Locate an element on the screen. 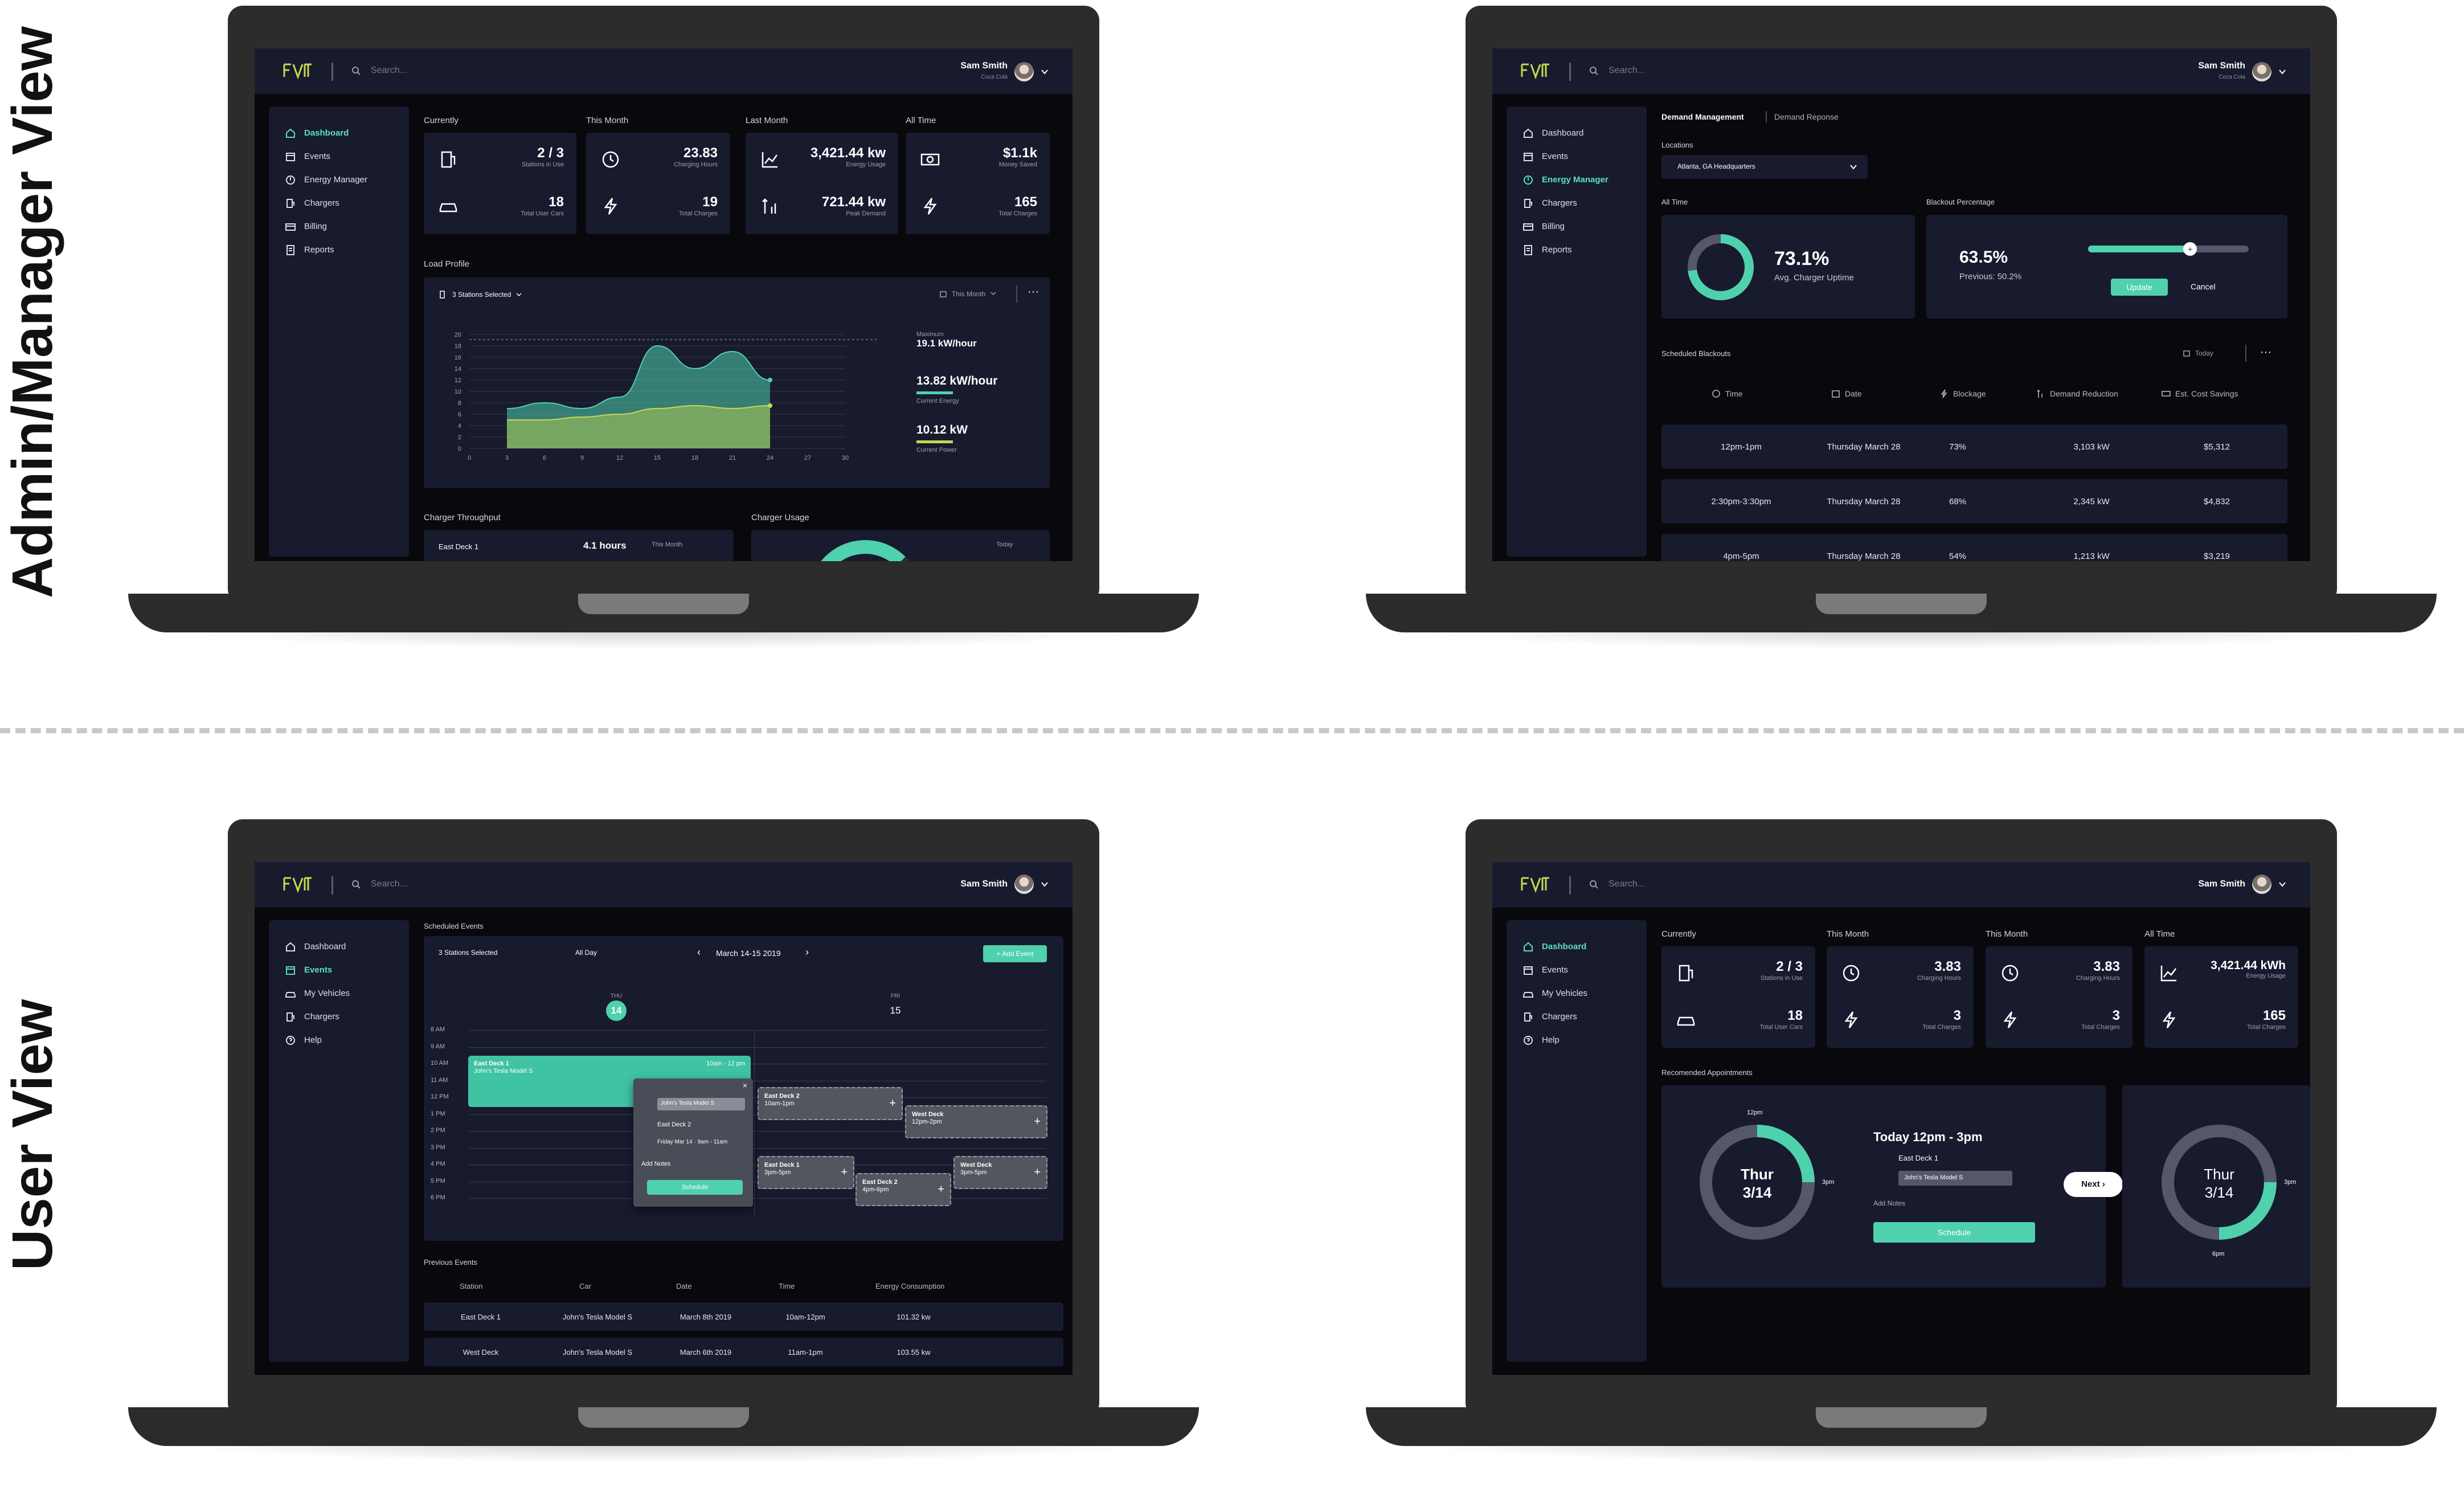 This screenshot has height=1491, width=2464. tab-demand-management: Demand Management is located at coordinates (1702, 116).